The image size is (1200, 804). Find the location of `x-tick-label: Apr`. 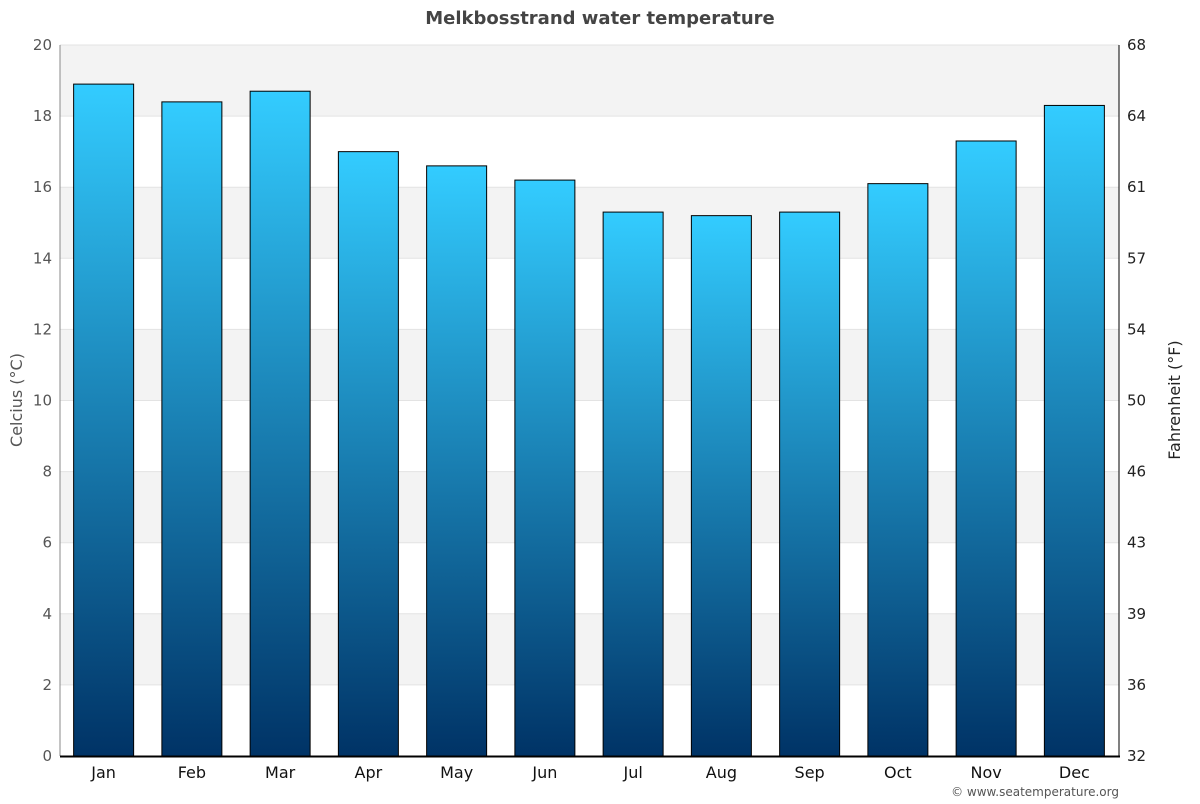

x-tick-label: Apr is located at coordinates (369, 772).